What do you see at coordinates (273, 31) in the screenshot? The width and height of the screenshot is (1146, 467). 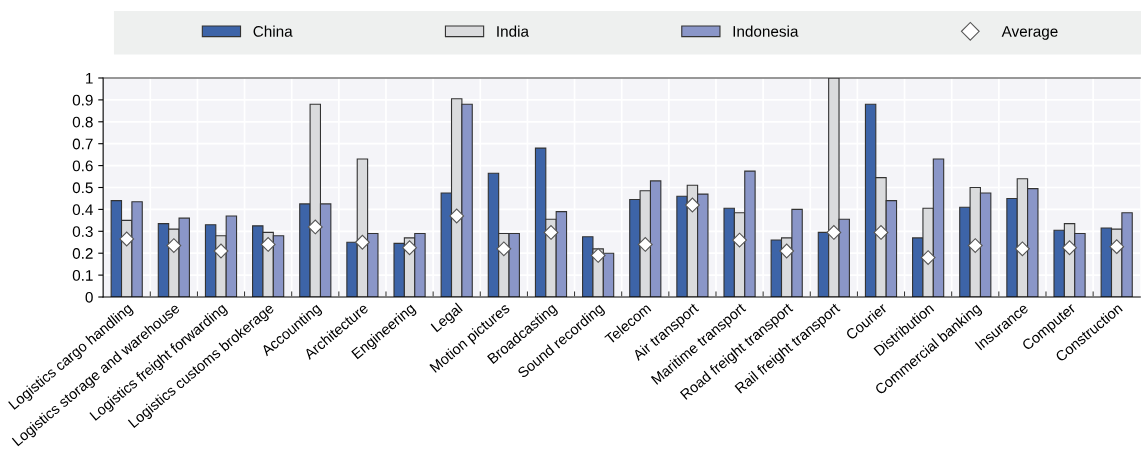 I see `legend-label: China` at bounding box center [273, 31].